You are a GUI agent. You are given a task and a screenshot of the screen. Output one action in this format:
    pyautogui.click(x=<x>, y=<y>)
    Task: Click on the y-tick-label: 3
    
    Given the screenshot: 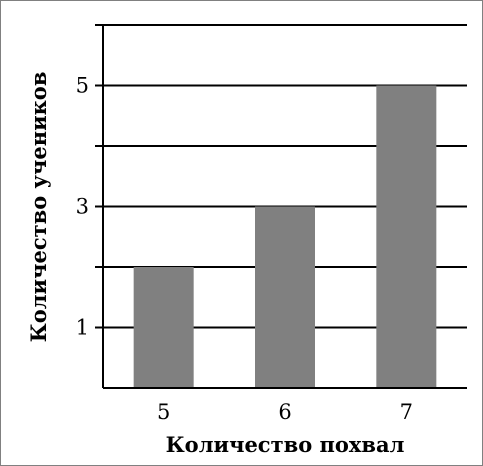 What is the action you would take?
    pyautogui.click(x=82, y=207)
    